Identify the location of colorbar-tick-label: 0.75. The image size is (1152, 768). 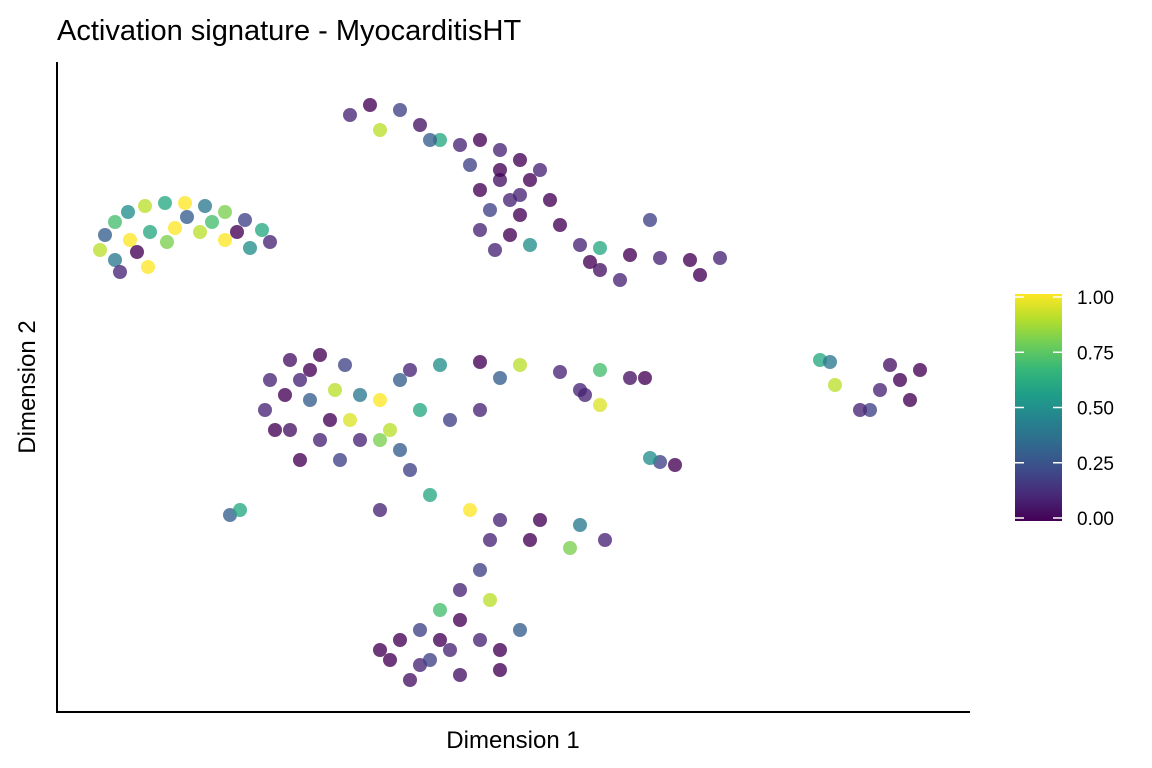
(1095, 353).